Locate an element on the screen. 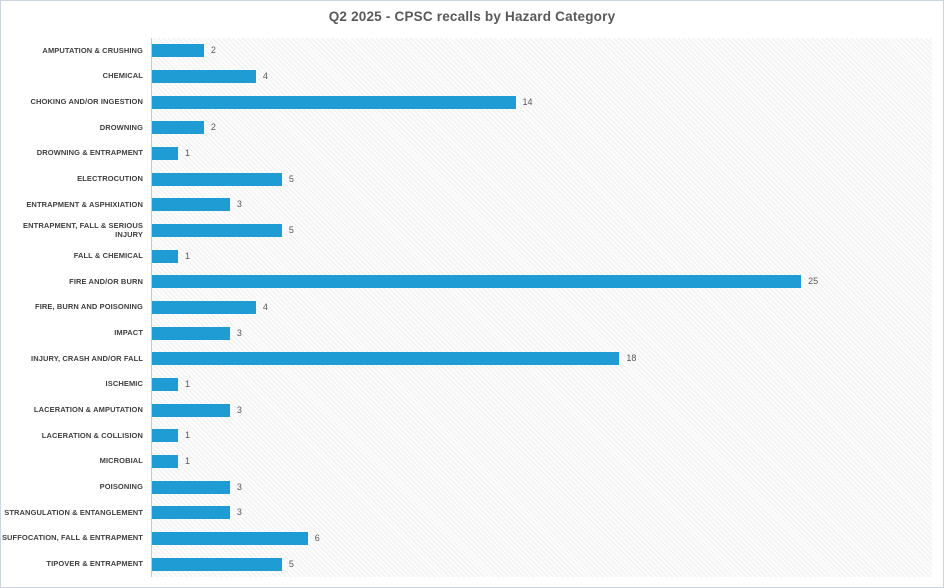 Image resolution: width=944 pixels, height=588 pixels. chart-row: CHEMICAL 4 is located at coordinates (472, 77).